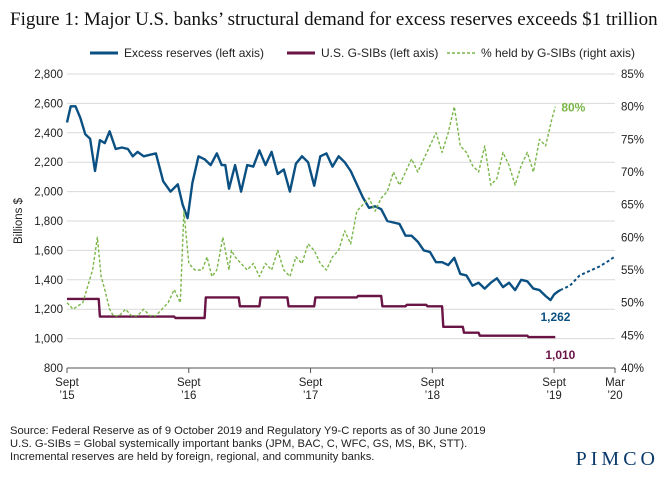  Describe the element at coordinates (632, 173) in the screenshot. I see `y2-tick-label: 70%` at that location.